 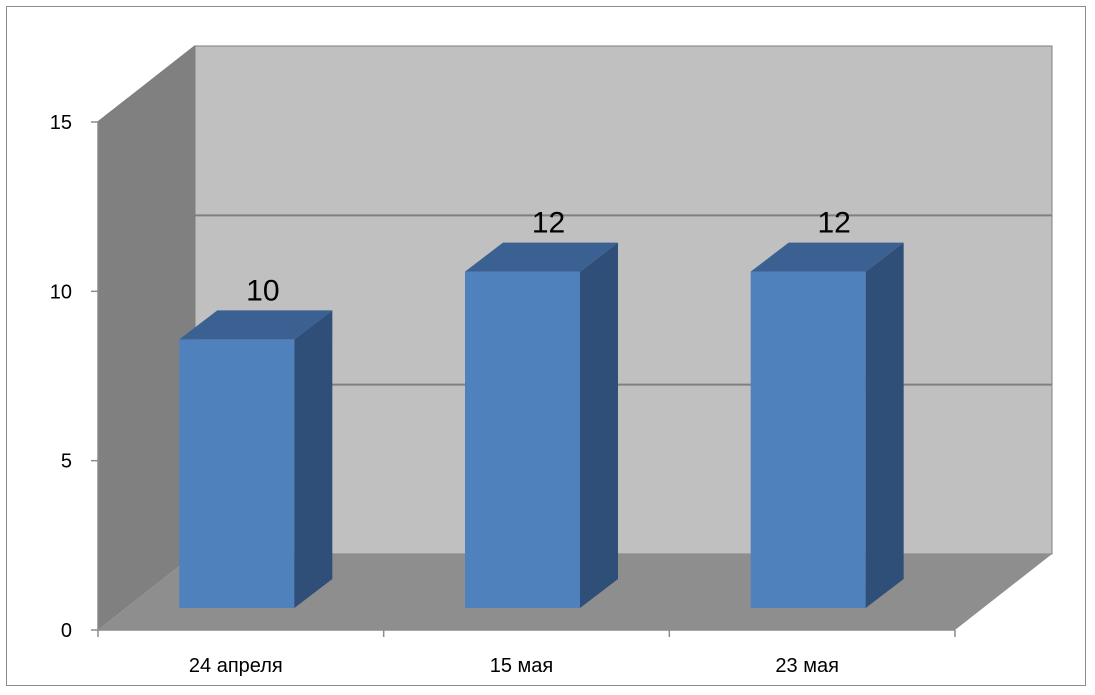 What do you see at coordinates (61, 292) in the screenshot?
I see `y-tick-label: 10` at bounding box center [61, 292].